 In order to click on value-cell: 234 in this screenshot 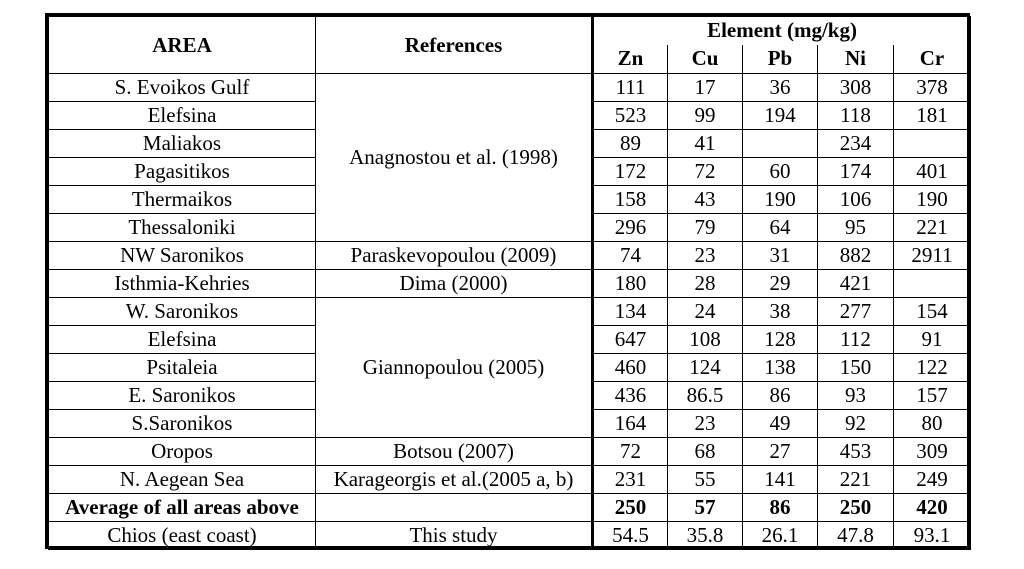, I will do `click(855, 143)`.